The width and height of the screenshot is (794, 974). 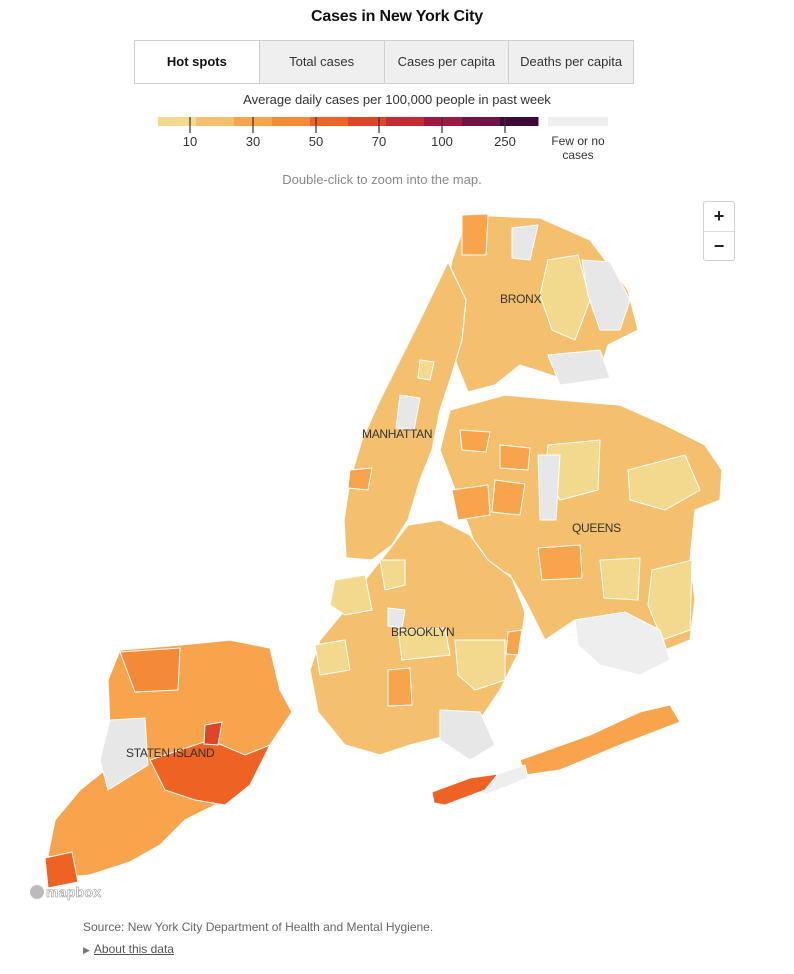 What do you see at coordinates (316, 141) in the screenshot?
I see `legend-tick-label: 50` at bounding box center [316, 141].